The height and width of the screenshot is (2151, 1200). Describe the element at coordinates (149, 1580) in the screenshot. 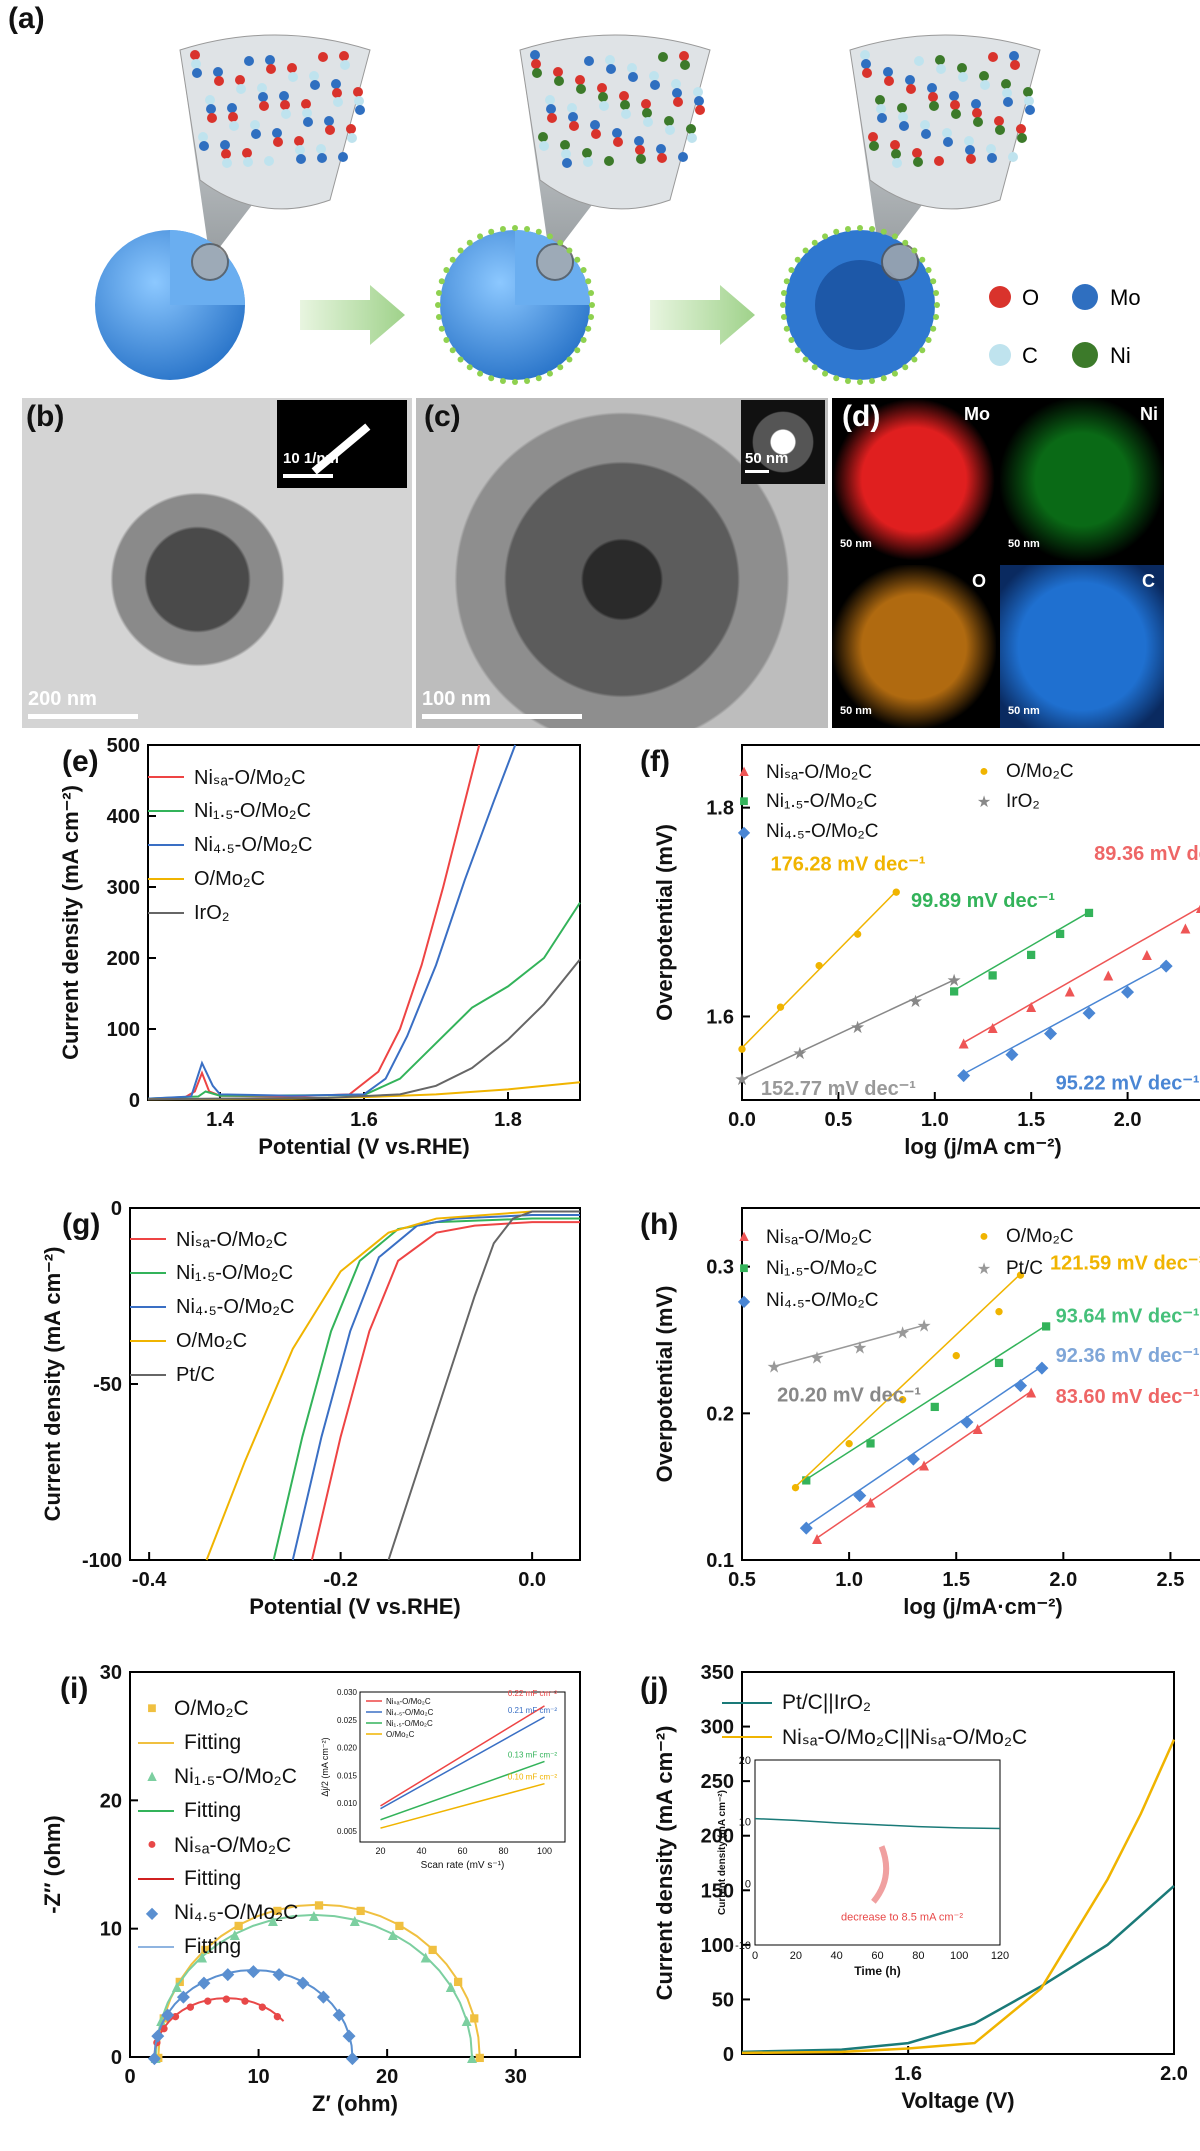

I see `x-tick-label: -0.4` at that location.